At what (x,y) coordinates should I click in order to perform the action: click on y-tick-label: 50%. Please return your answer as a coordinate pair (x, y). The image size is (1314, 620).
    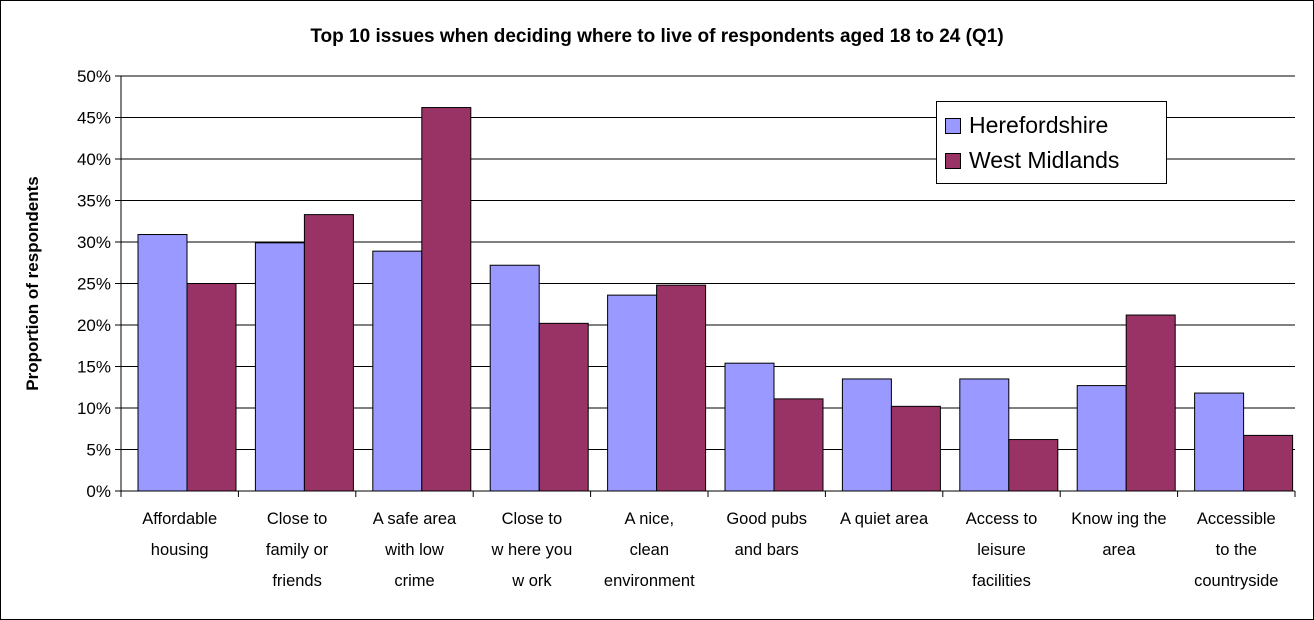
    Looking at the image, I should click on (94, 76).